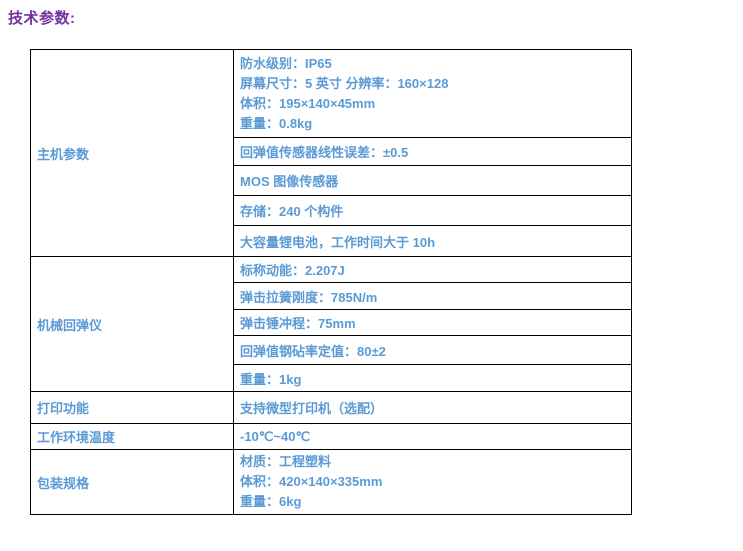 Image resolution: width=743 pixels, height=551 pixels. I want to click on table-row: 重量：1kg, so click(331, 378).